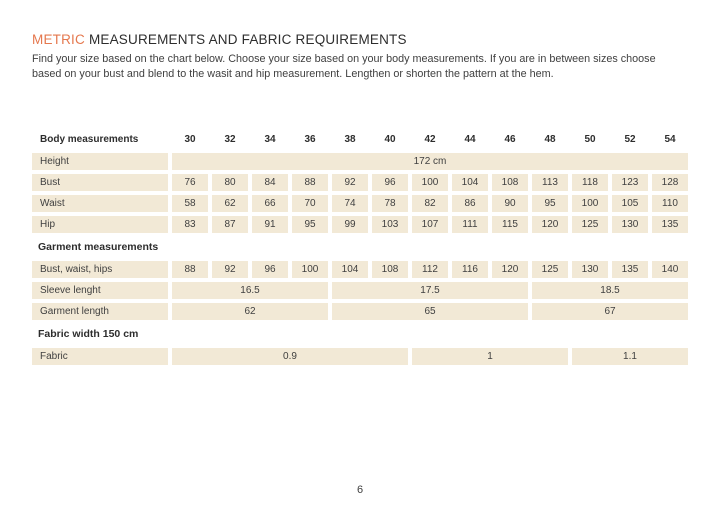 Image resolution: width=720 pixels, height=507 pixels. Describe the element at coordinates (550, 139) in the screenshot. I see `size-column-header: 48` at that location.